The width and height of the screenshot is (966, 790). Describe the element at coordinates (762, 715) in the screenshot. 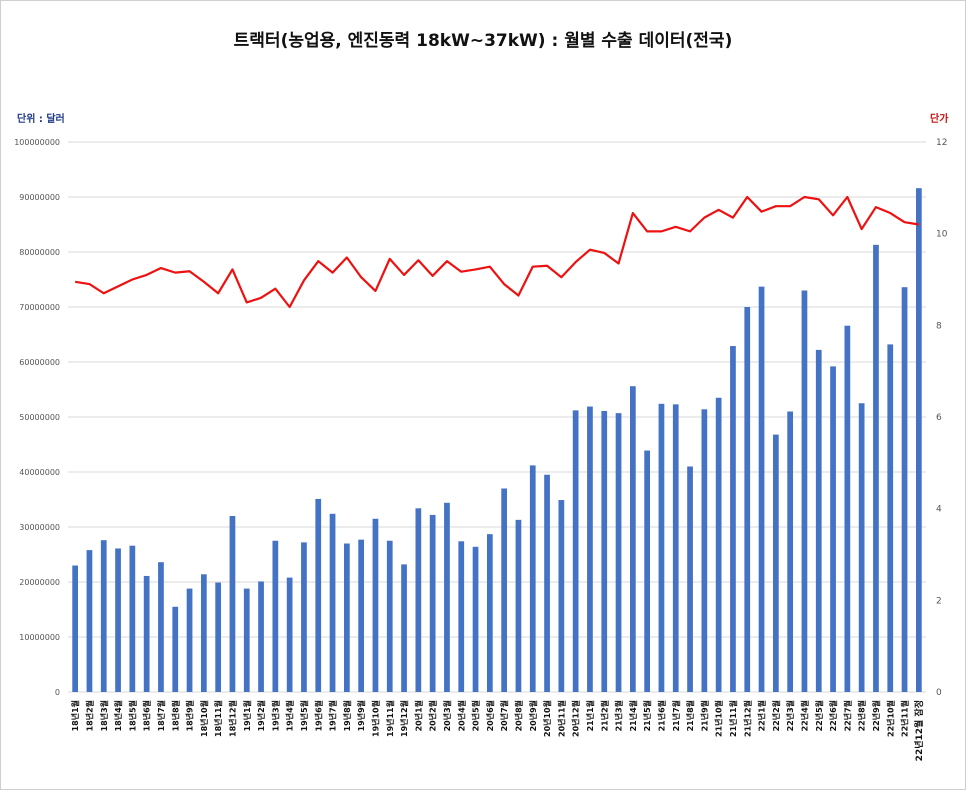

I see `category-label: 22년1월` at that location.